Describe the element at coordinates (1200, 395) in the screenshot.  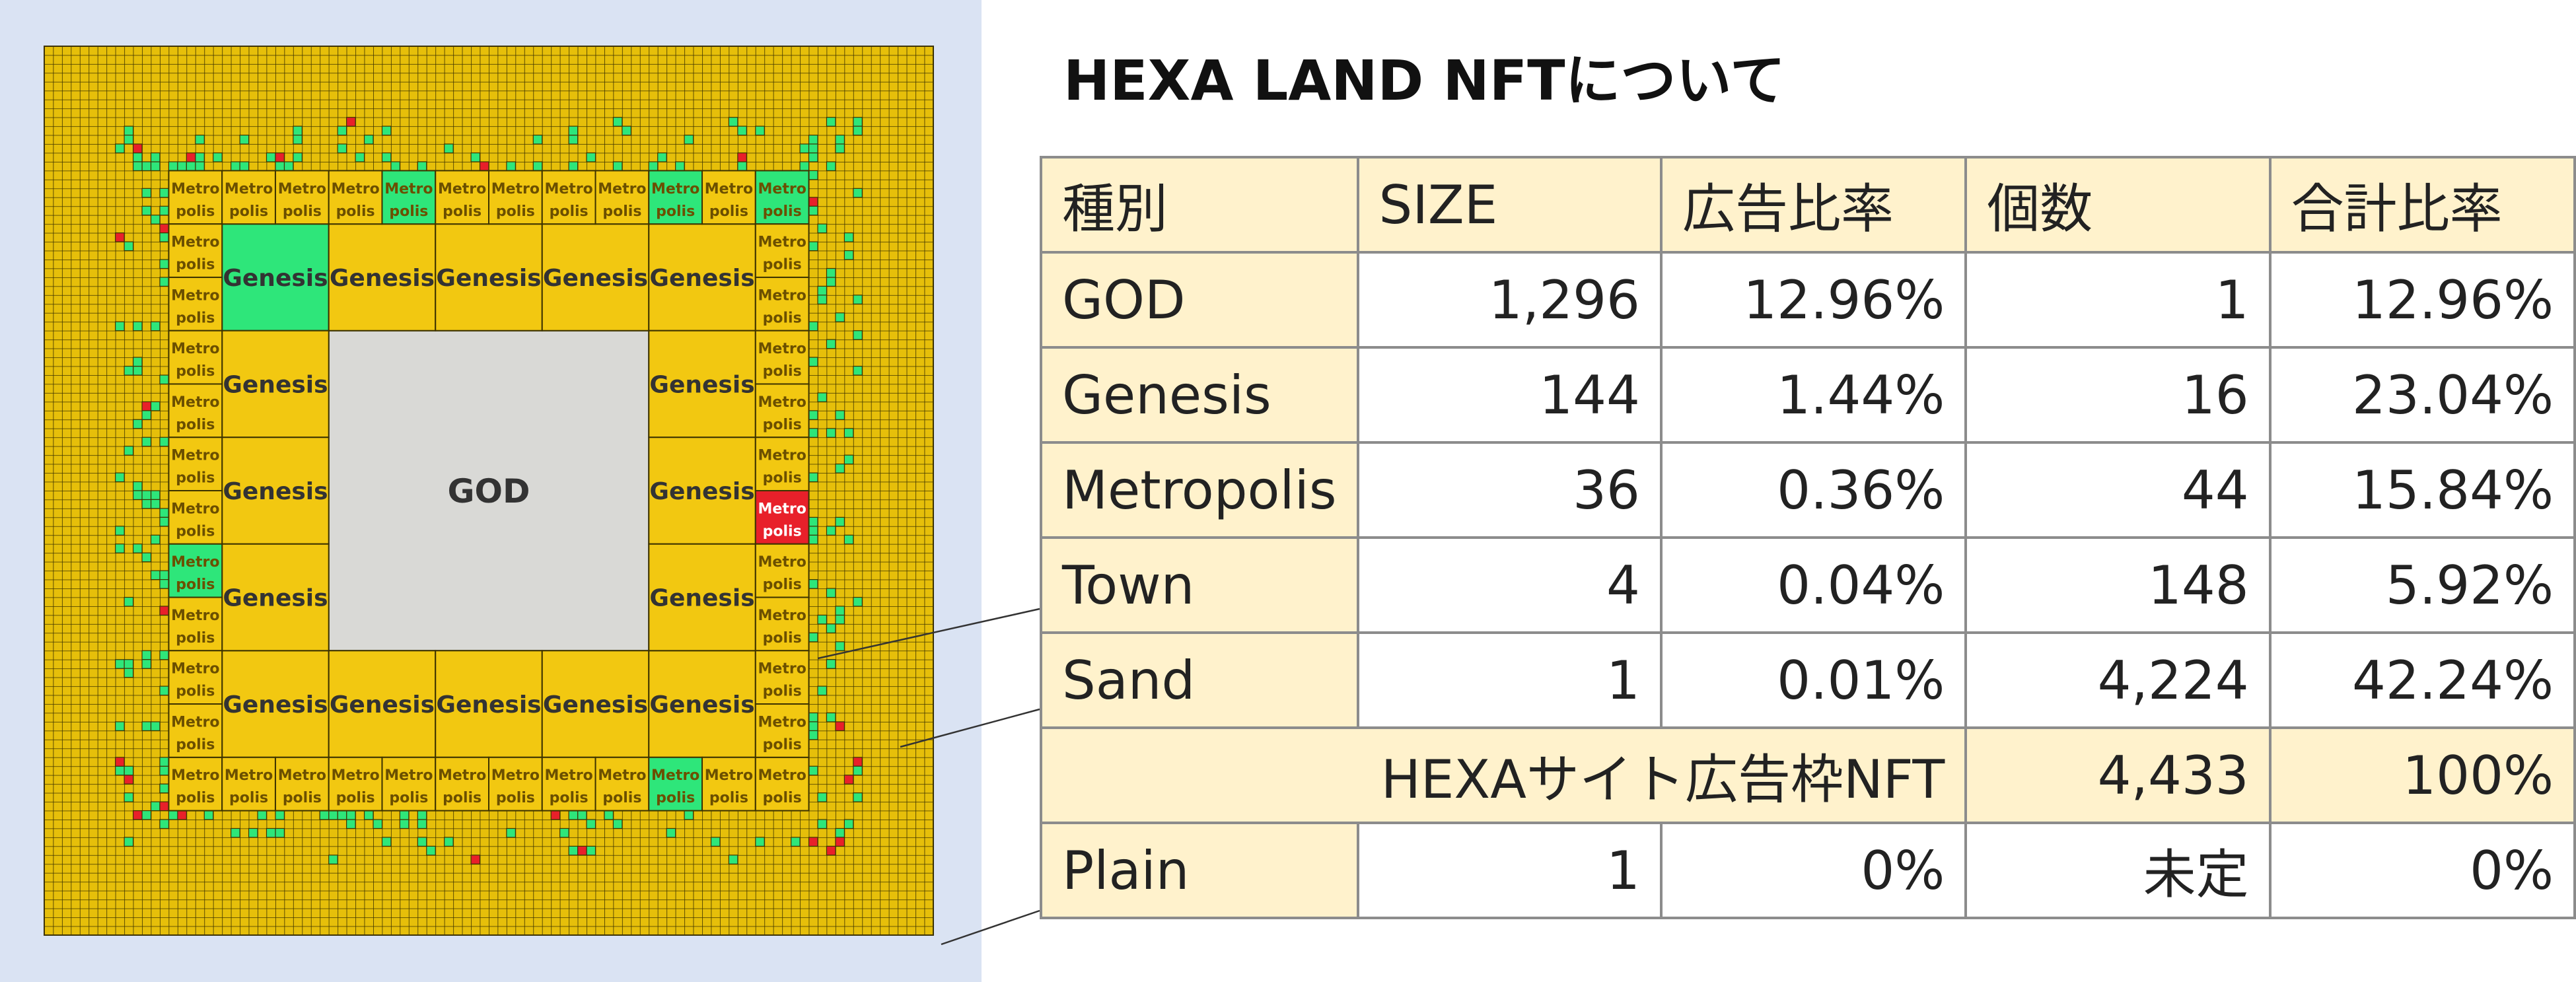
I see `table-cell: Genesis` at that location.